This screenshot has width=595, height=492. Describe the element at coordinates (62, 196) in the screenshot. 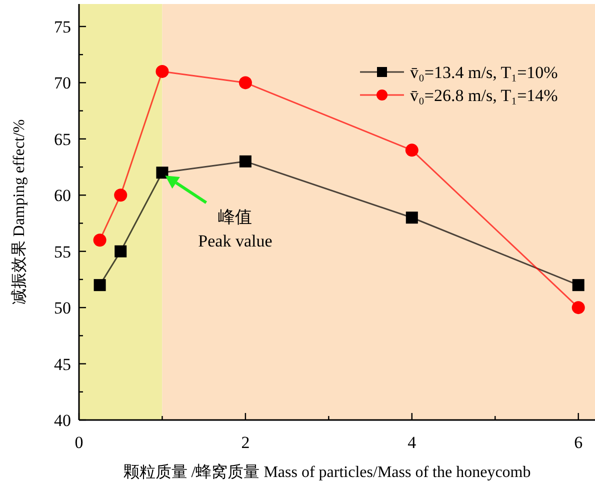

I see `y-tick-label: 60` at that location.